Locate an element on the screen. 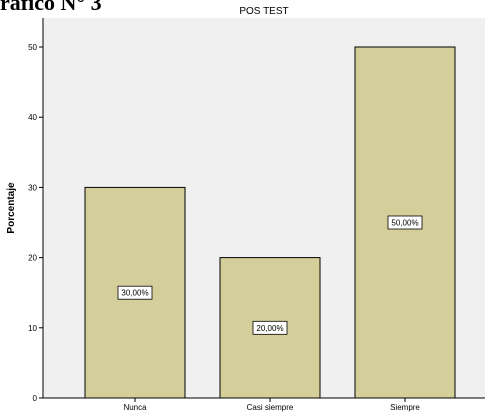  y-tick-label: 40 is located at coordinates (32, 117).